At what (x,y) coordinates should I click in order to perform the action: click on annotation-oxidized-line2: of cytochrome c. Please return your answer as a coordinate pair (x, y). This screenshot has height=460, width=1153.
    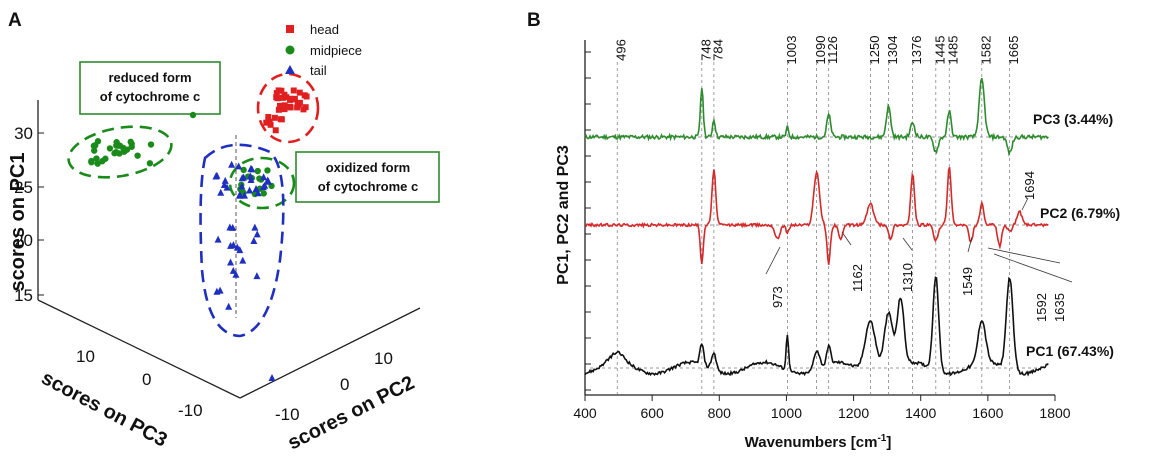
    Looking at the image, I should click on (368, 186).